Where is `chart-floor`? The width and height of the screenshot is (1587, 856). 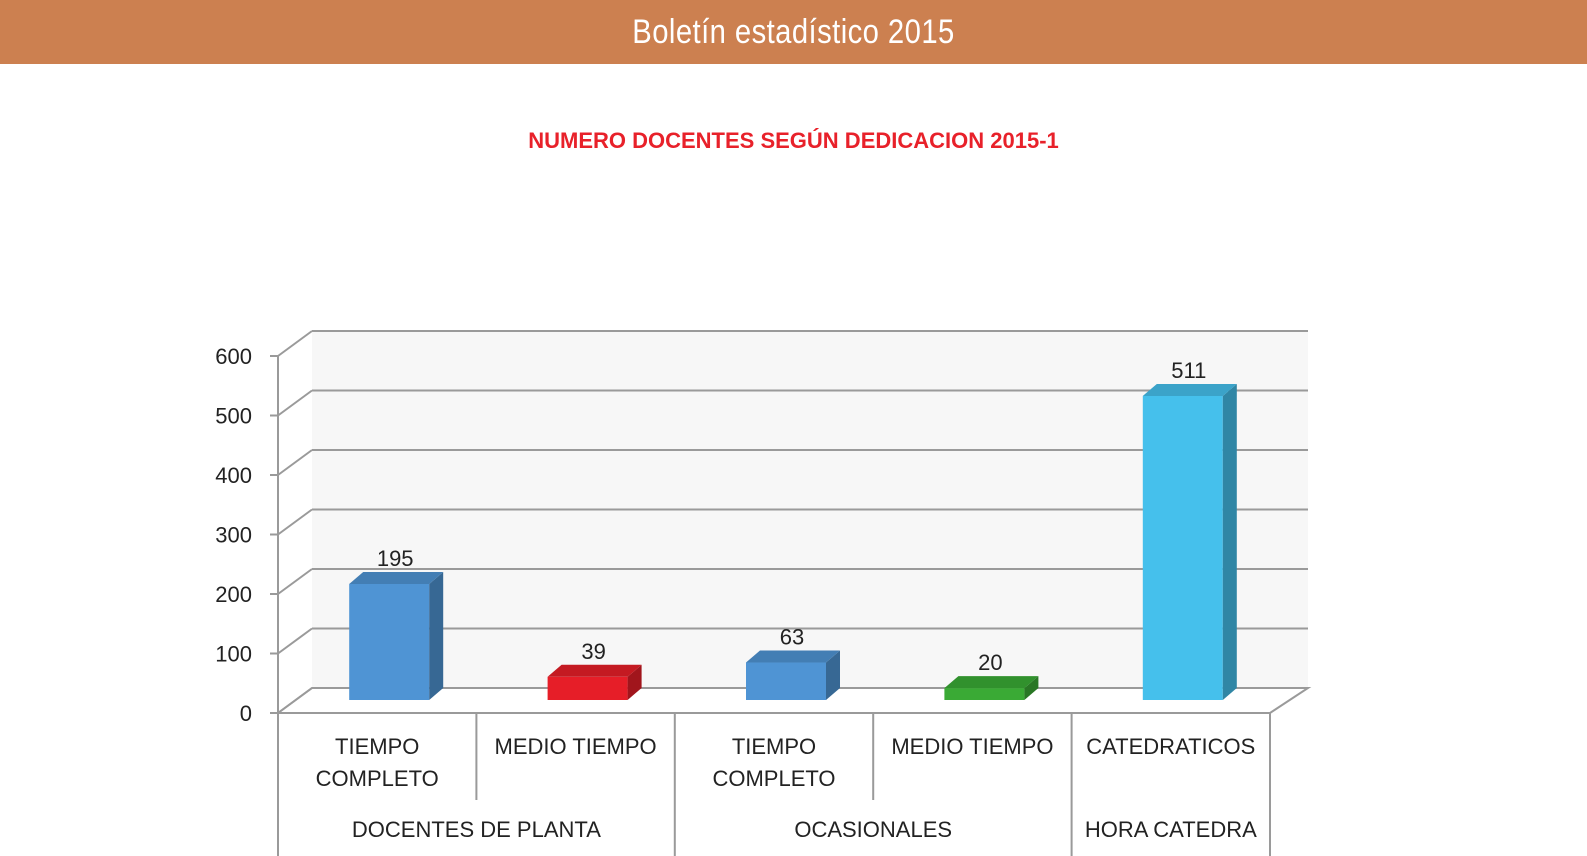 chart-floor is located at coordinates (793, 700).